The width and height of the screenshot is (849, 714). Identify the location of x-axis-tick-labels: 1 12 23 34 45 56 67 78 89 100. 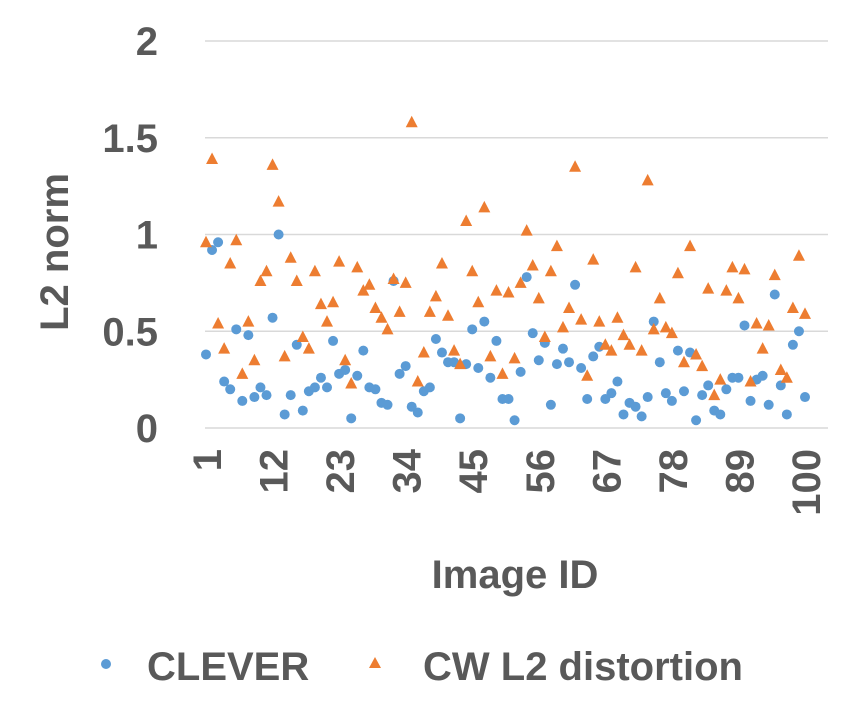
(507, 481).